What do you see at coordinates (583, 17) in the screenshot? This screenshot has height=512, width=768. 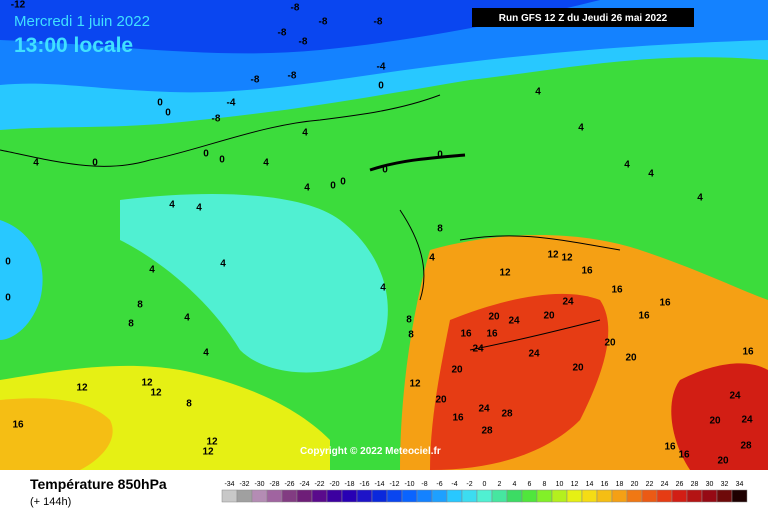 I see `run-box` at bounding box center [583, 17].